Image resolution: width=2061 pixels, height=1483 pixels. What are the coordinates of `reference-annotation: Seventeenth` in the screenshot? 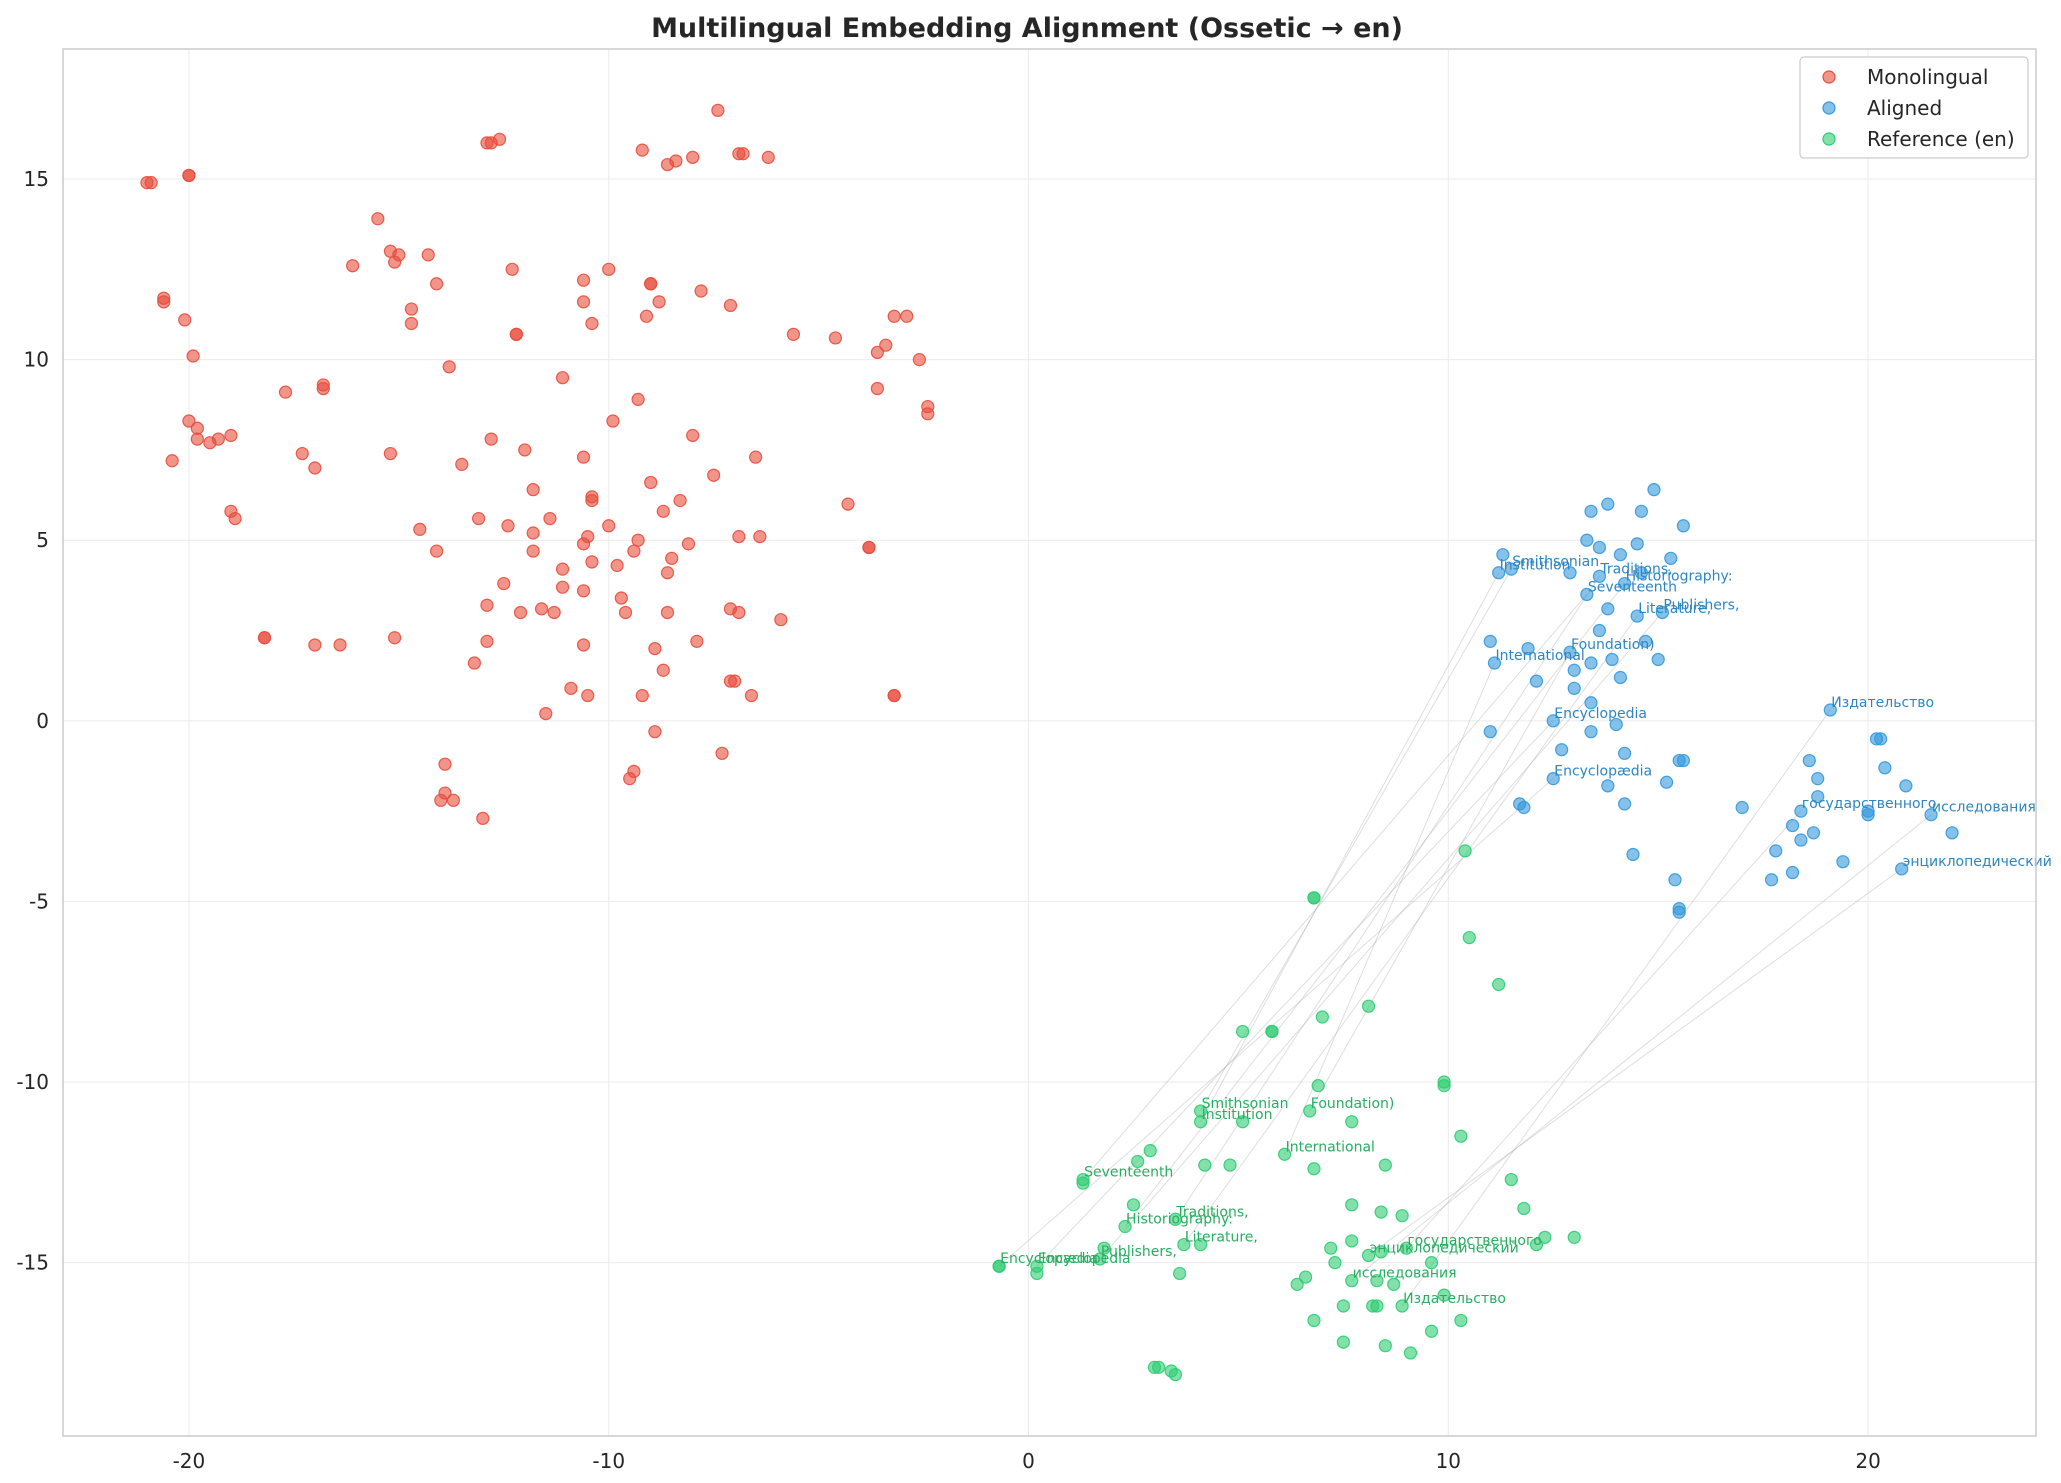 It's located at (1128, 1173).